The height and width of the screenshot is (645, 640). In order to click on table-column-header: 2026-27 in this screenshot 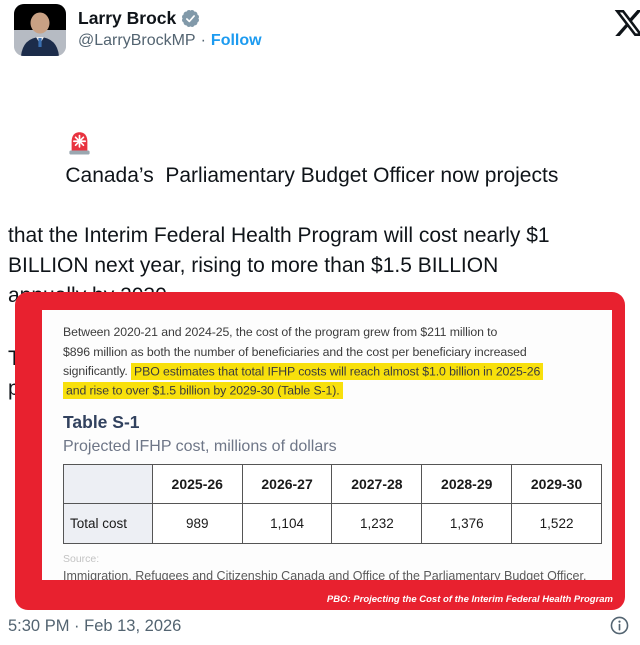, I will do `click(287, 484)`.